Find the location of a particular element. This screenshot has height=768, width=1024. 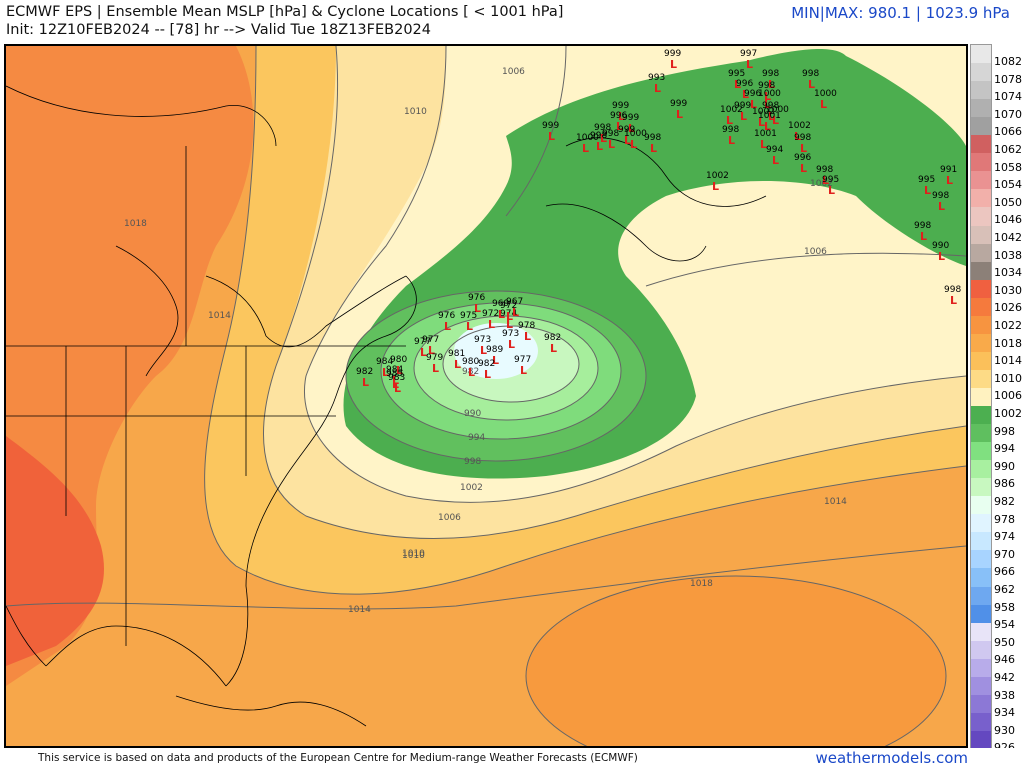

brand-link: weathermodels.com is located at coordinates (891, 758).